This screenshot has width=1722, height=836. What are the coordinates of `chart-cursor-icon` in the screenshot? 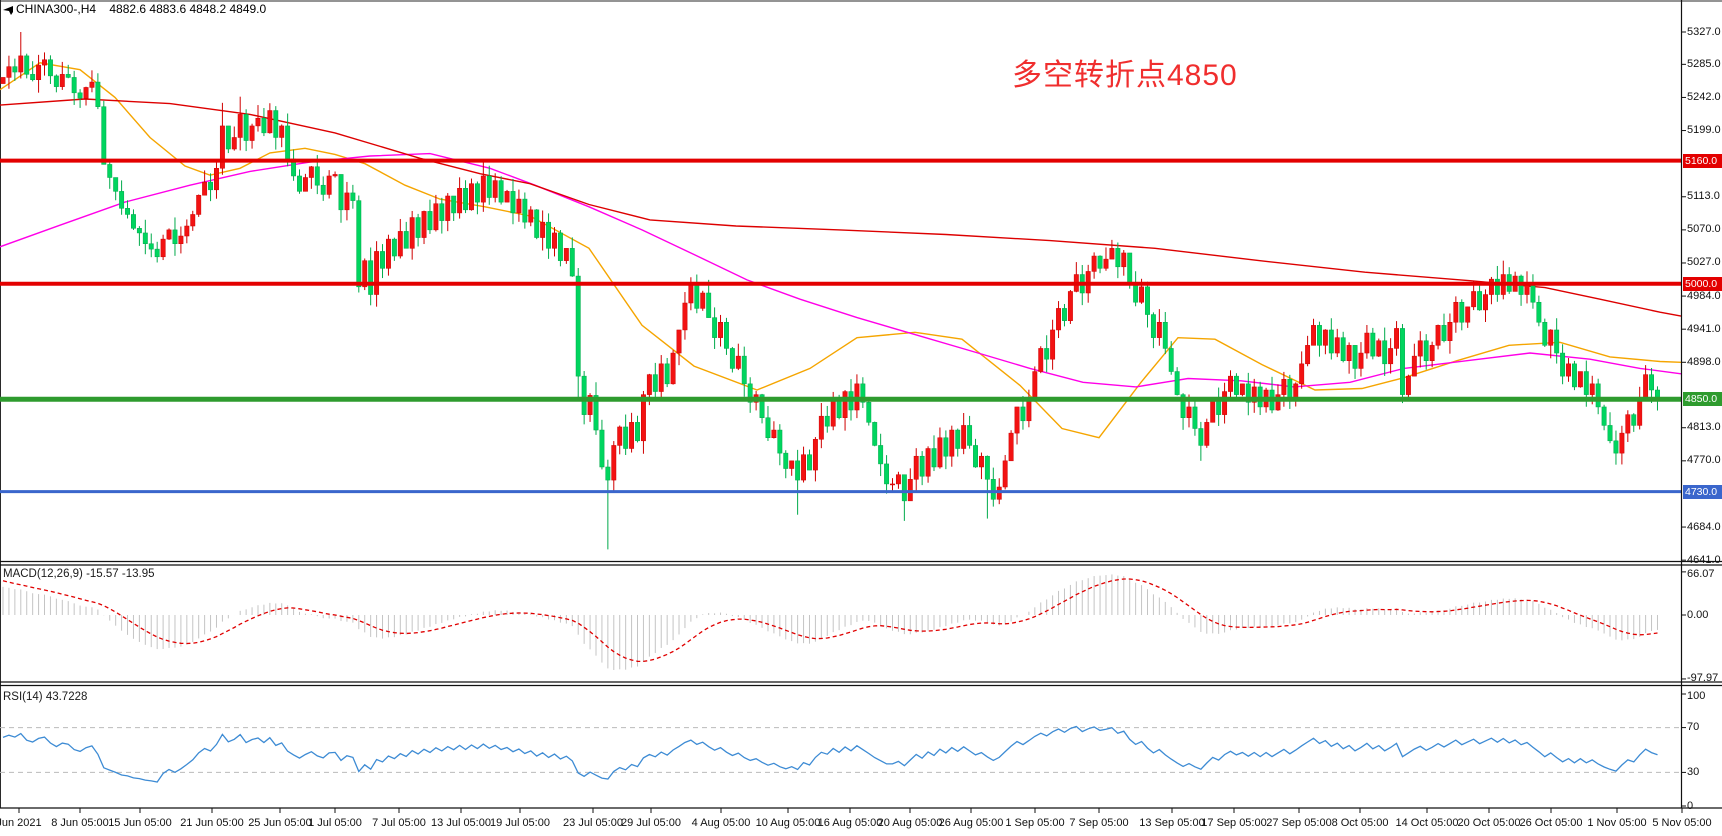 It's located at (8, 10).